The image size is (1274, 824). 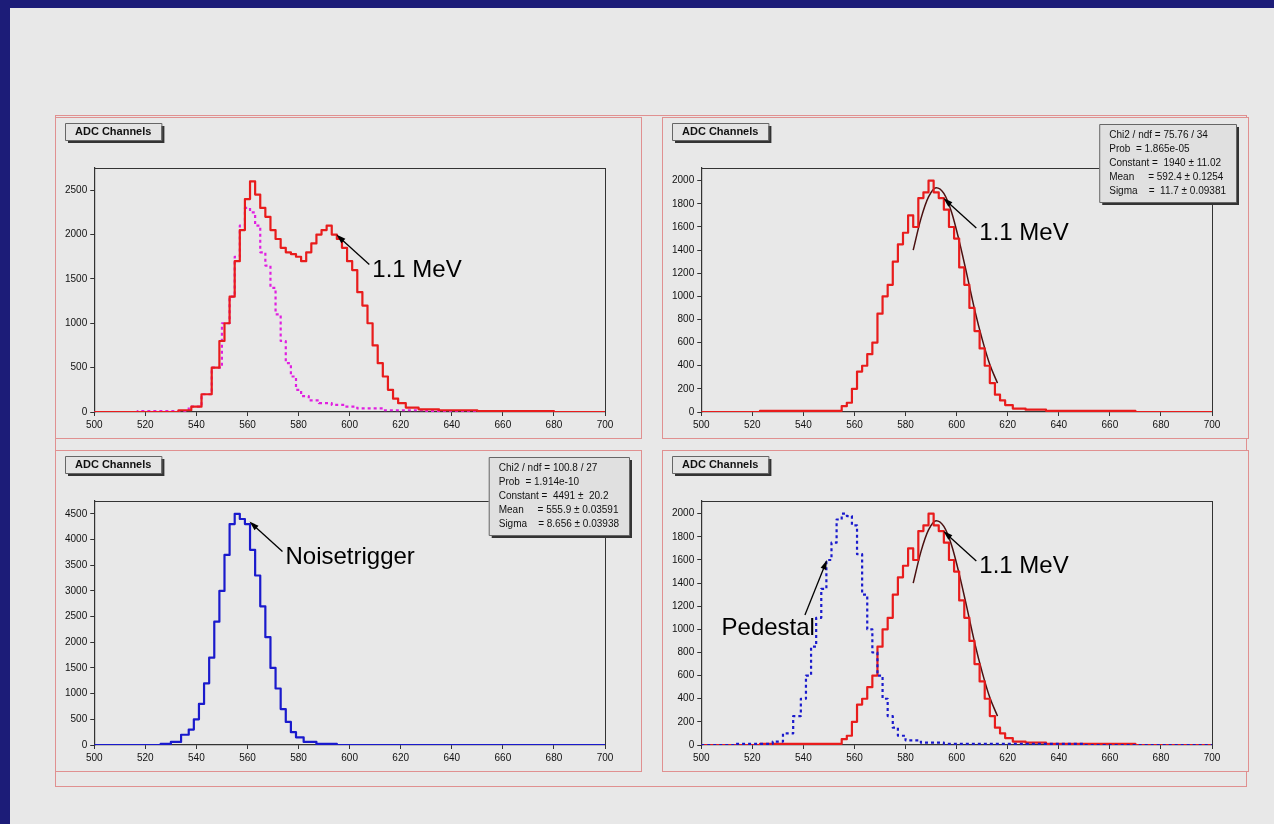 What do you see at coordinates (1168, 190) in the screenshot?
I see `annotation: Sigma = 11.7 ± 0.09381` at bounding box center [1168, 190].